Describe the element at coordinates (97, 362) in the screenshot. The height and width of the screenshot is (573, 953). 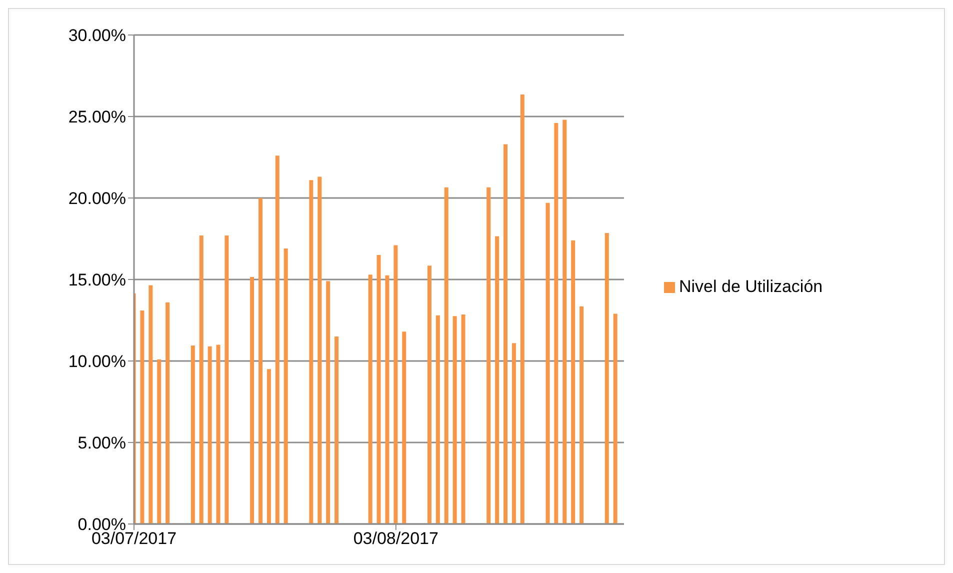
I see `y-tick-label: 10.00%` at that location.